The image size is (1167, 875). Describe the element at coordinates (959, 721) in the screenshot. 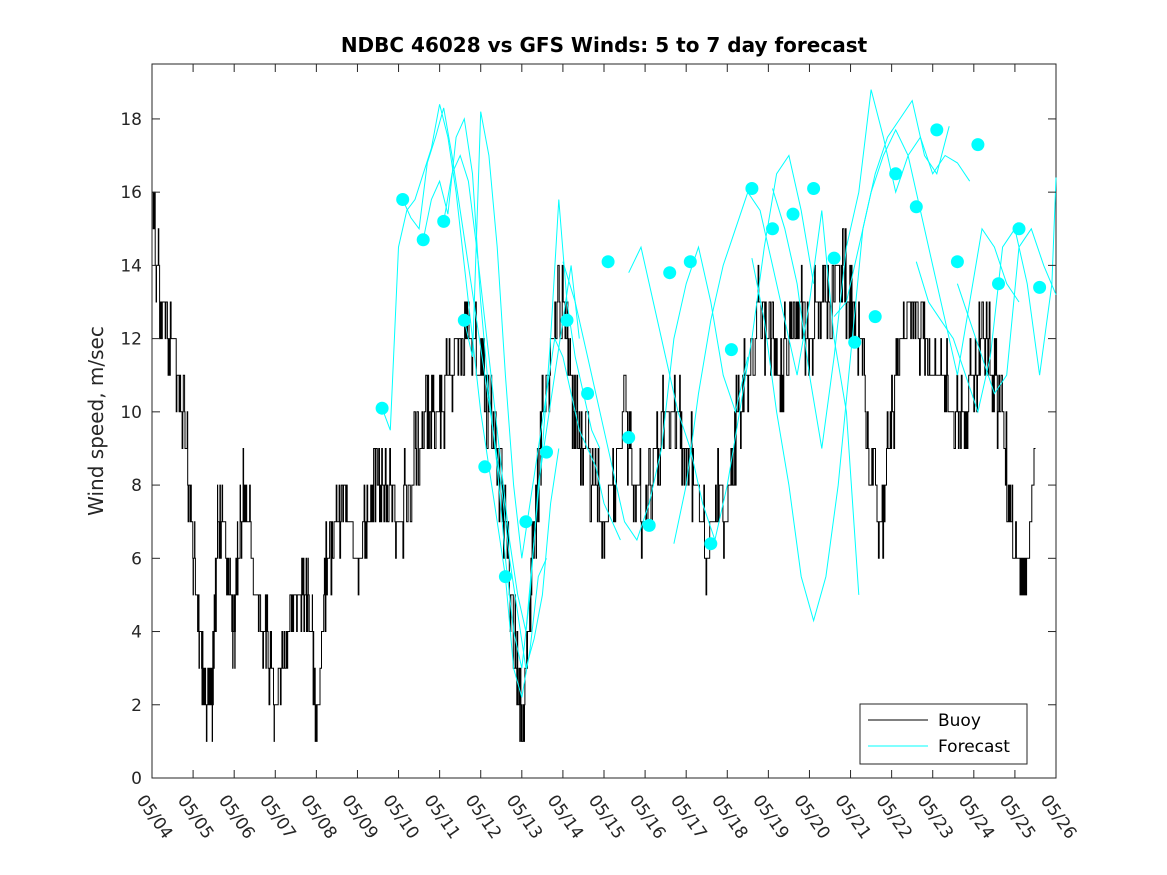

I see `legend-buoy-label: Buoy` at that location.